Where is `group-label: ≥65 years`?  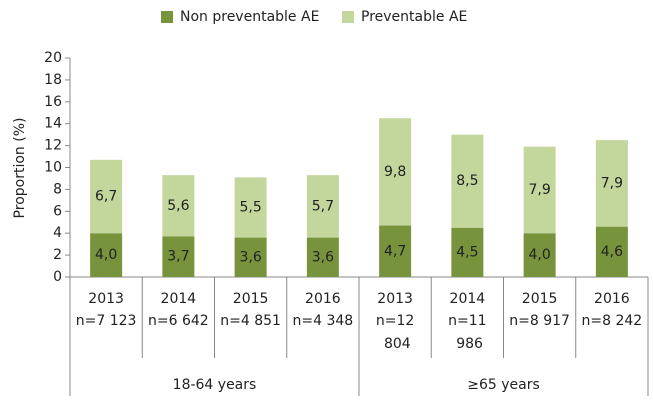
group-label: ≥65 years is located at coordinates (503, 385).